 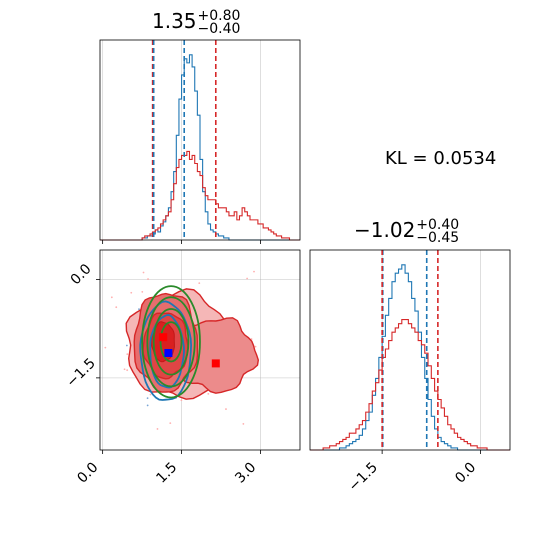 What do you see at coordinates (81, 274) in the screenshot?
I see `y-tick-label: 0.0` at bounding box center [81, 274].